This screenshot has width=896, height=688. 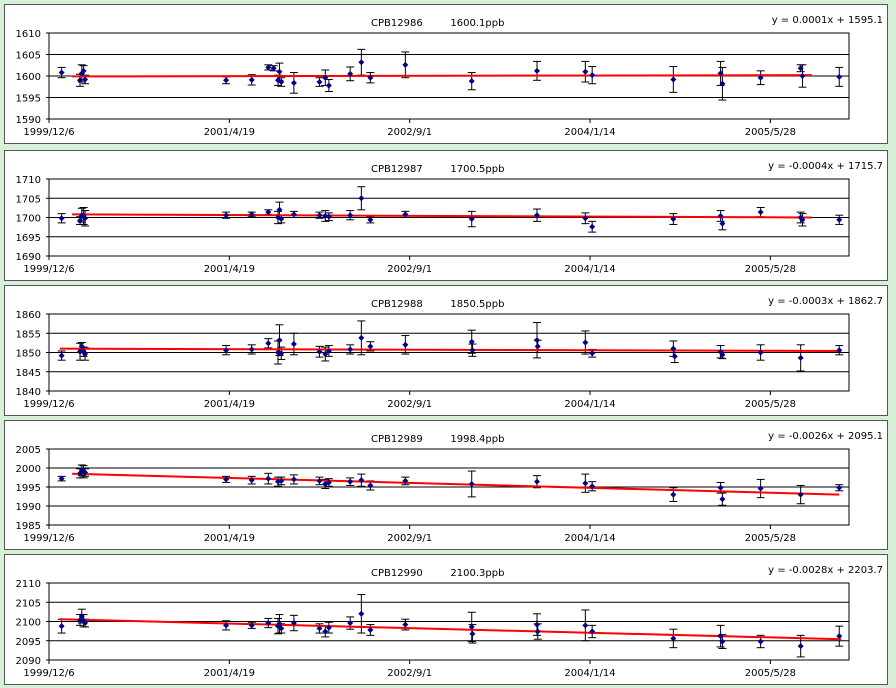 I want to click on y-tick-label: 1860, so click(x=28, y=315).